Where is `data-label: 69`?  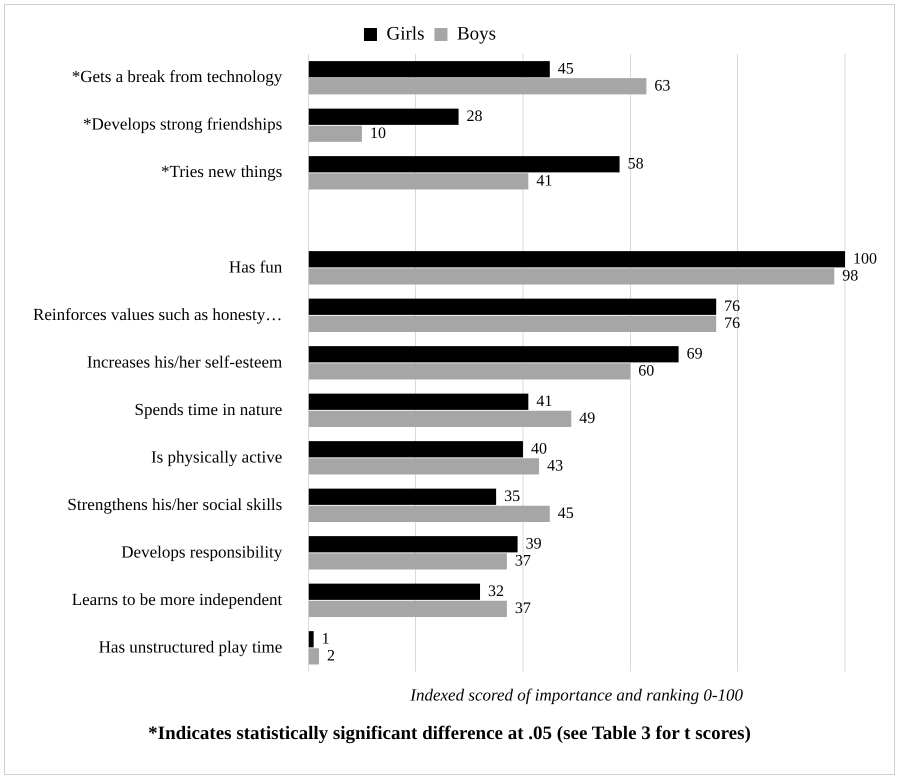 data-label: 69 is located at coordinates (694, 353).